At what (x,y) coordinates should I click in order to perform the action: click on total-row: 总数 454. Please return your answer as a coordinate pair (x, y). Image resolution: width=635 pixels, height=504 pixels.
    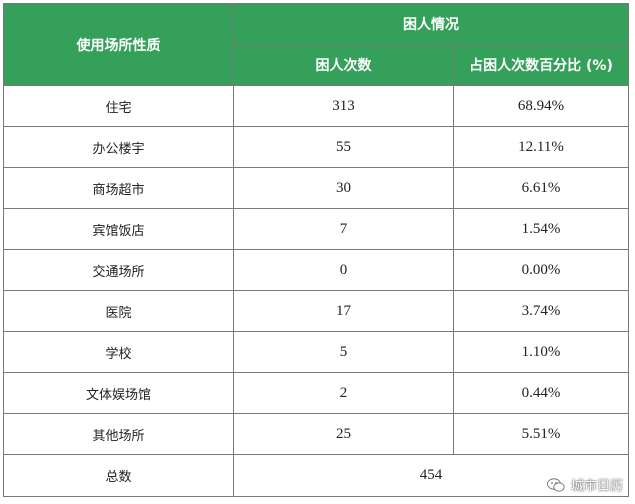
    Looking at the image, I should click on (316, 475).